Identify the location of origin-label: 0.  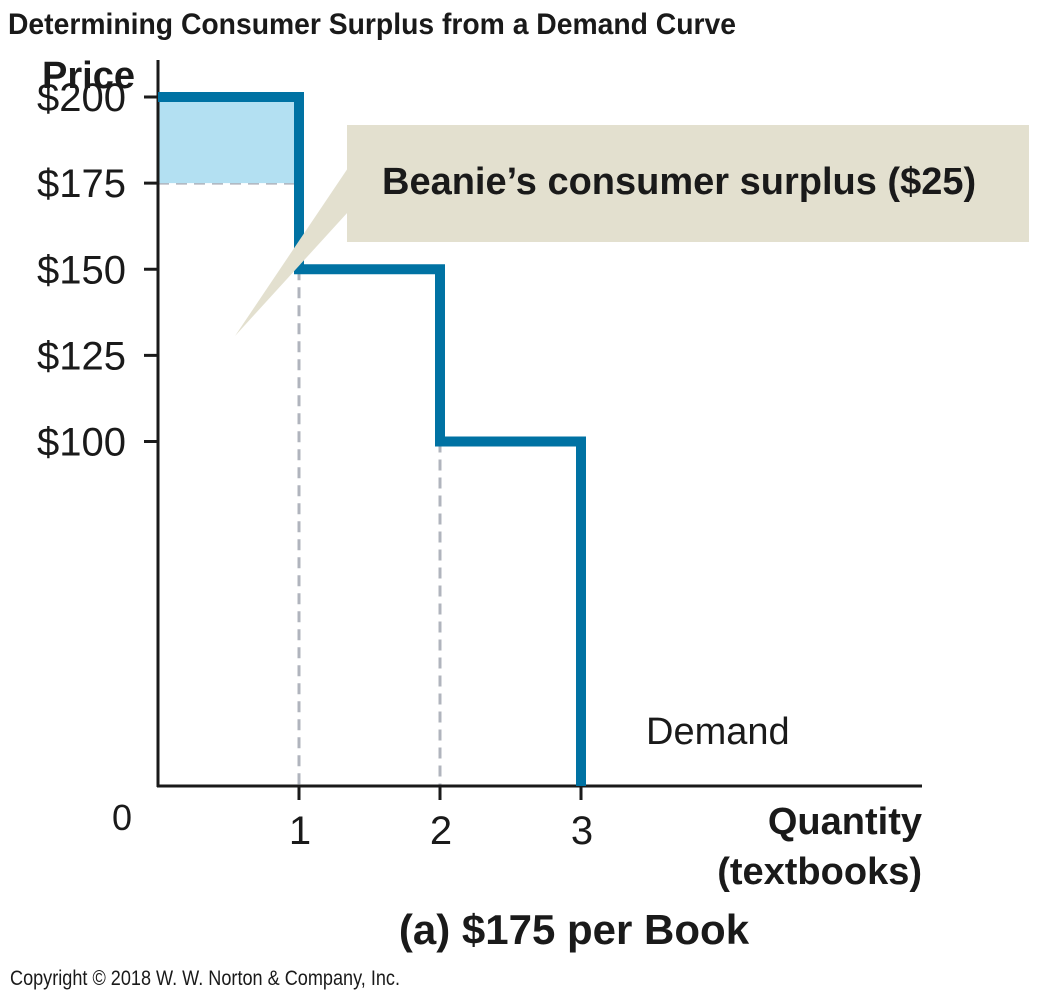
(122, 817).